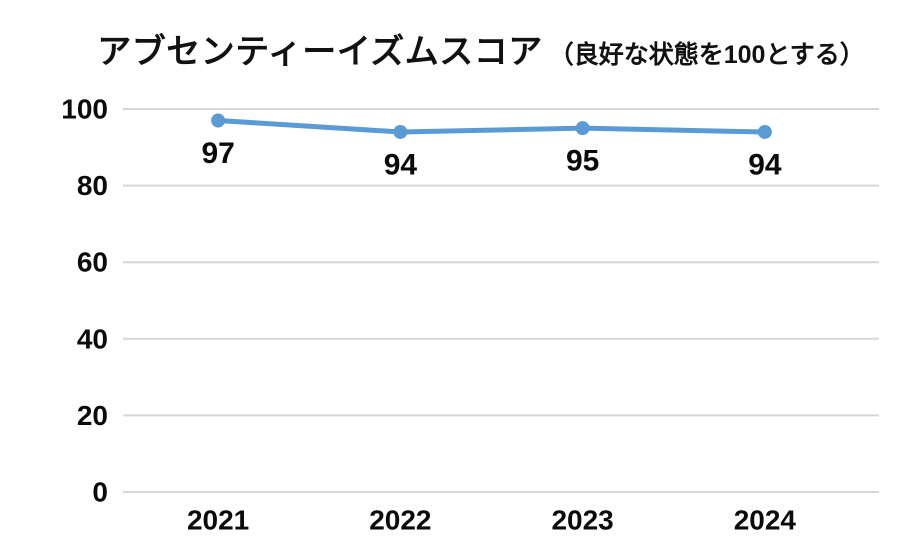 This screenshot has height=552, width=900. I want to click on y-tick-label: 80, so click(92, 185).